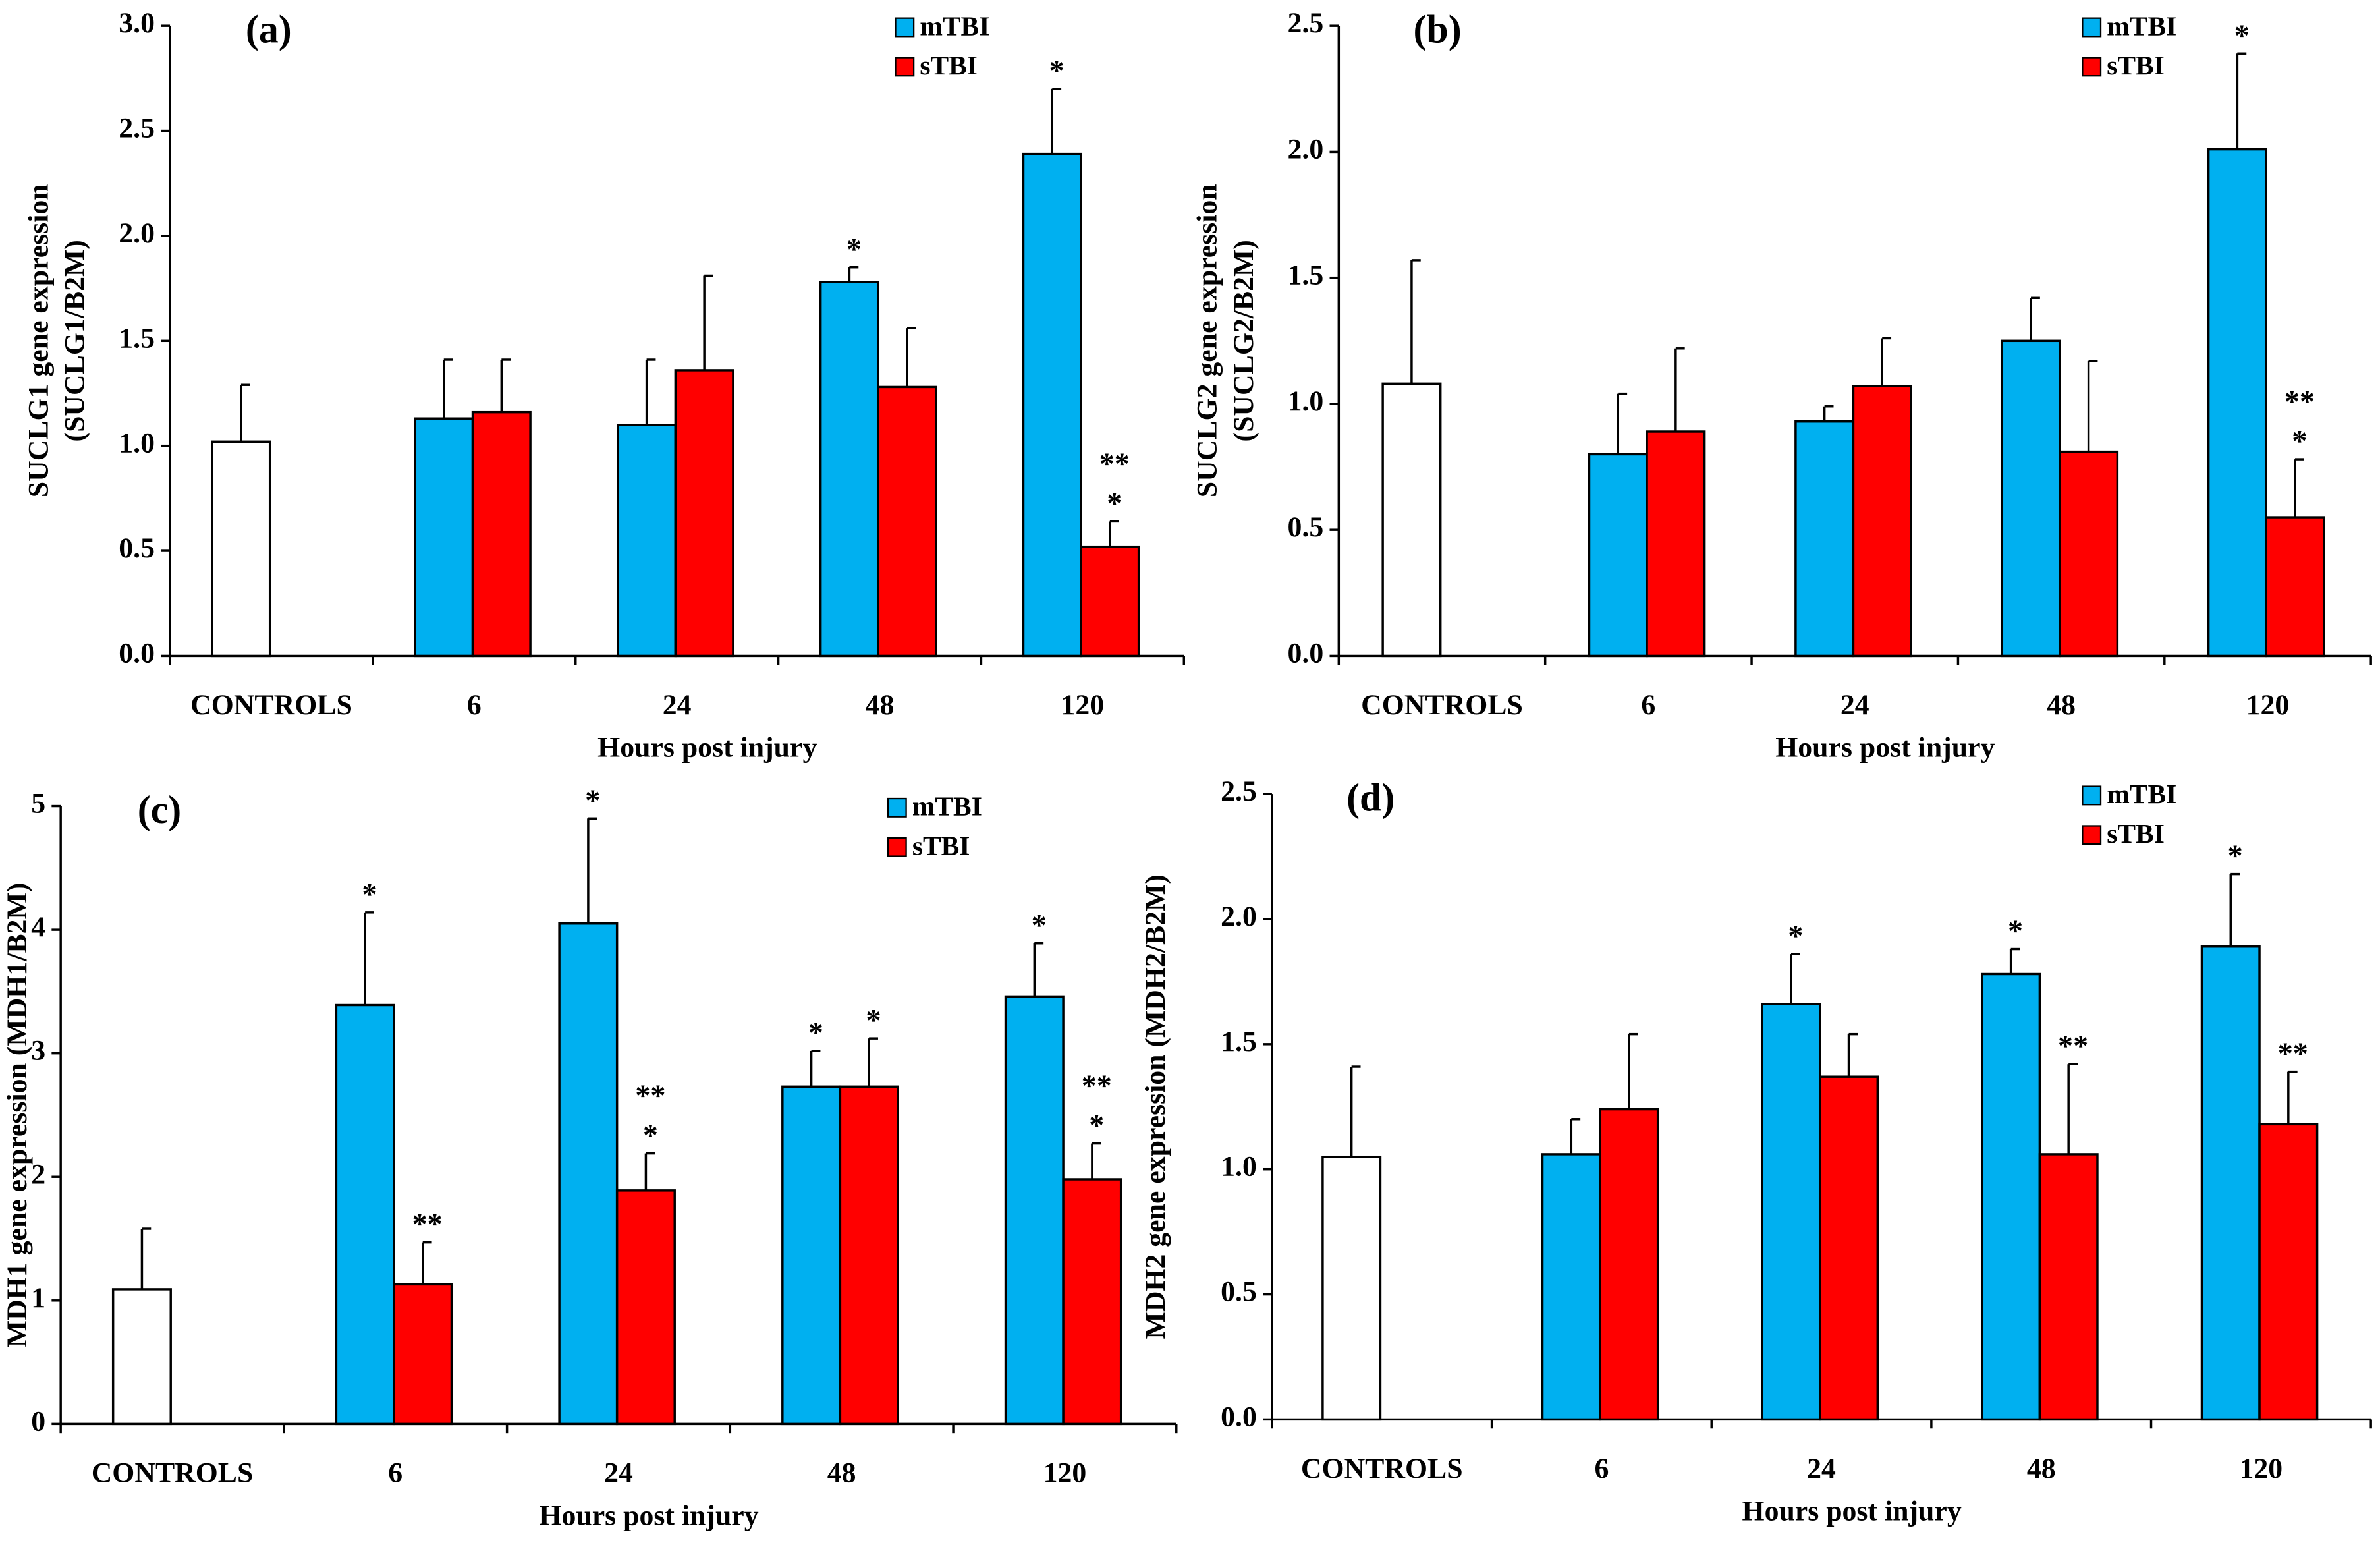 This screenshot has height=1547, width=2380. What do you see at coordinates (38, 1174) in the screenshot?
I see `y-tick-label: 2` at bounding box center [38, 1174].